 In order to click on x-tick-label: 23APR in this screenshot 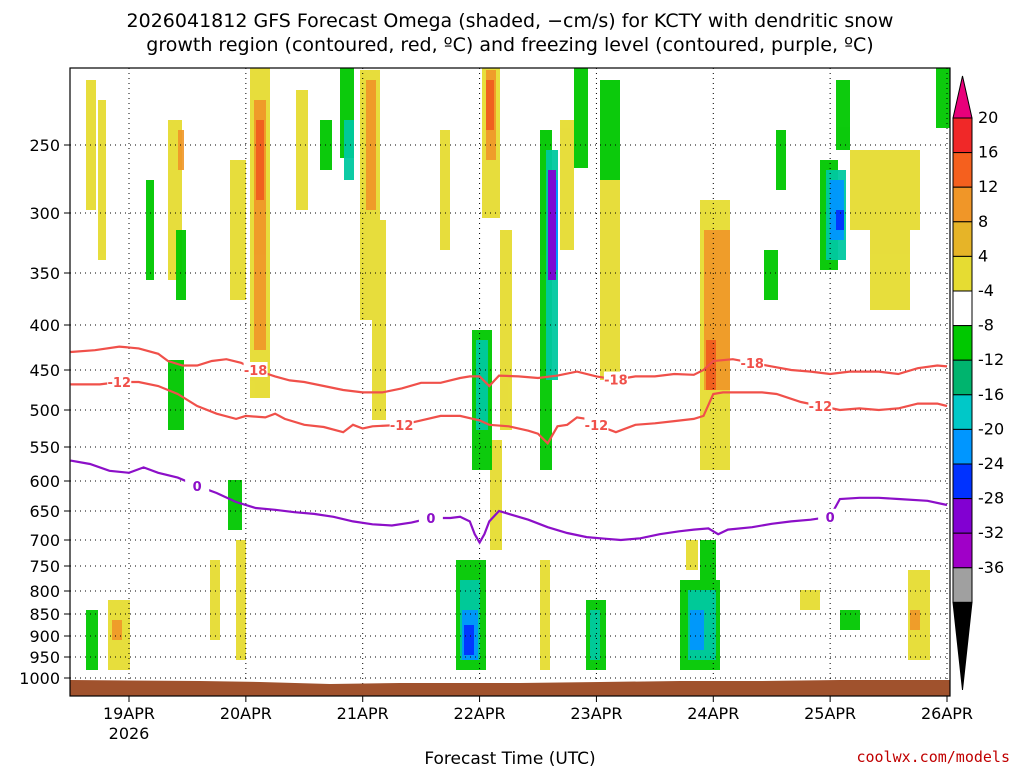, I will do `click(596, 713)`.